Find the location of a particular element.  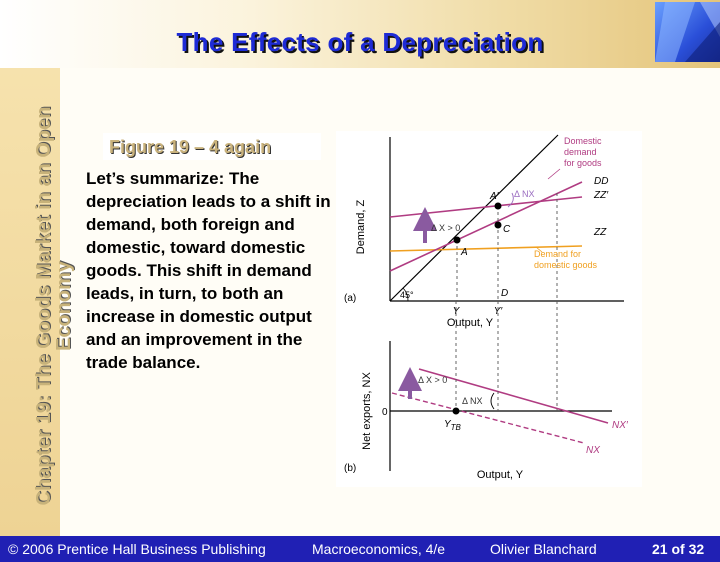

45-degree-line is located at coordinates (474, 218).